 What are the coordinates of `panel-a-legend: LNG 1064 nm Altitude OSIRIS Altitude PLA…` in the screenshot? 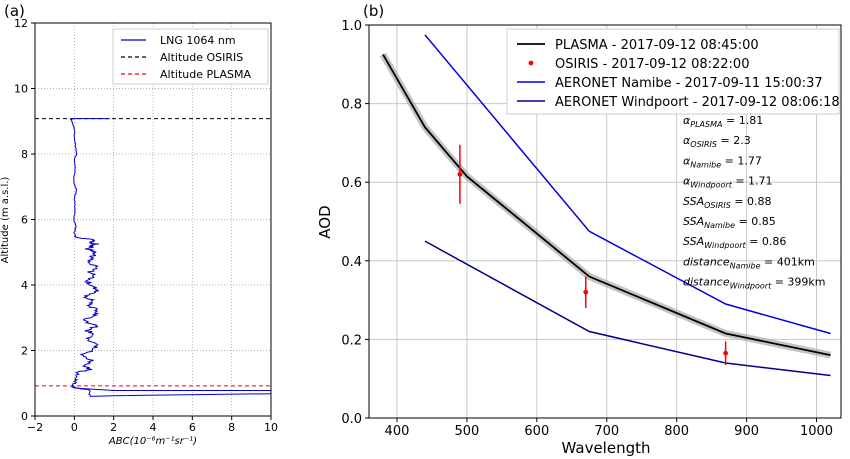 It's located at (190, 56).